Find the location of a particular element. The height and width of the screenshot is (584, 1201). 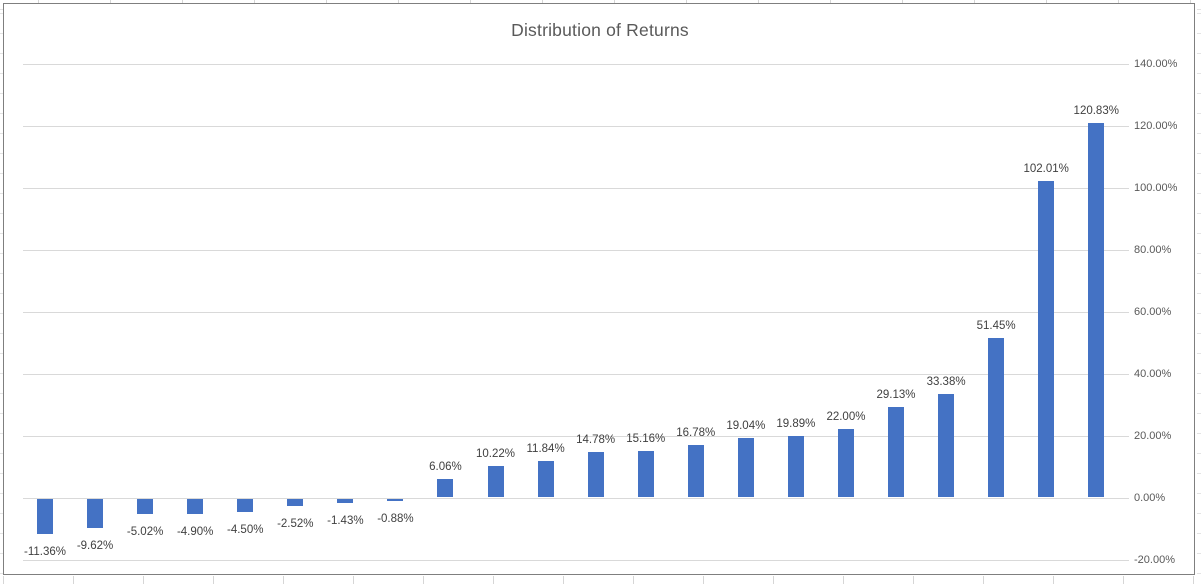

bar-data-label: -0.88% is located at coordinates (395, 519).